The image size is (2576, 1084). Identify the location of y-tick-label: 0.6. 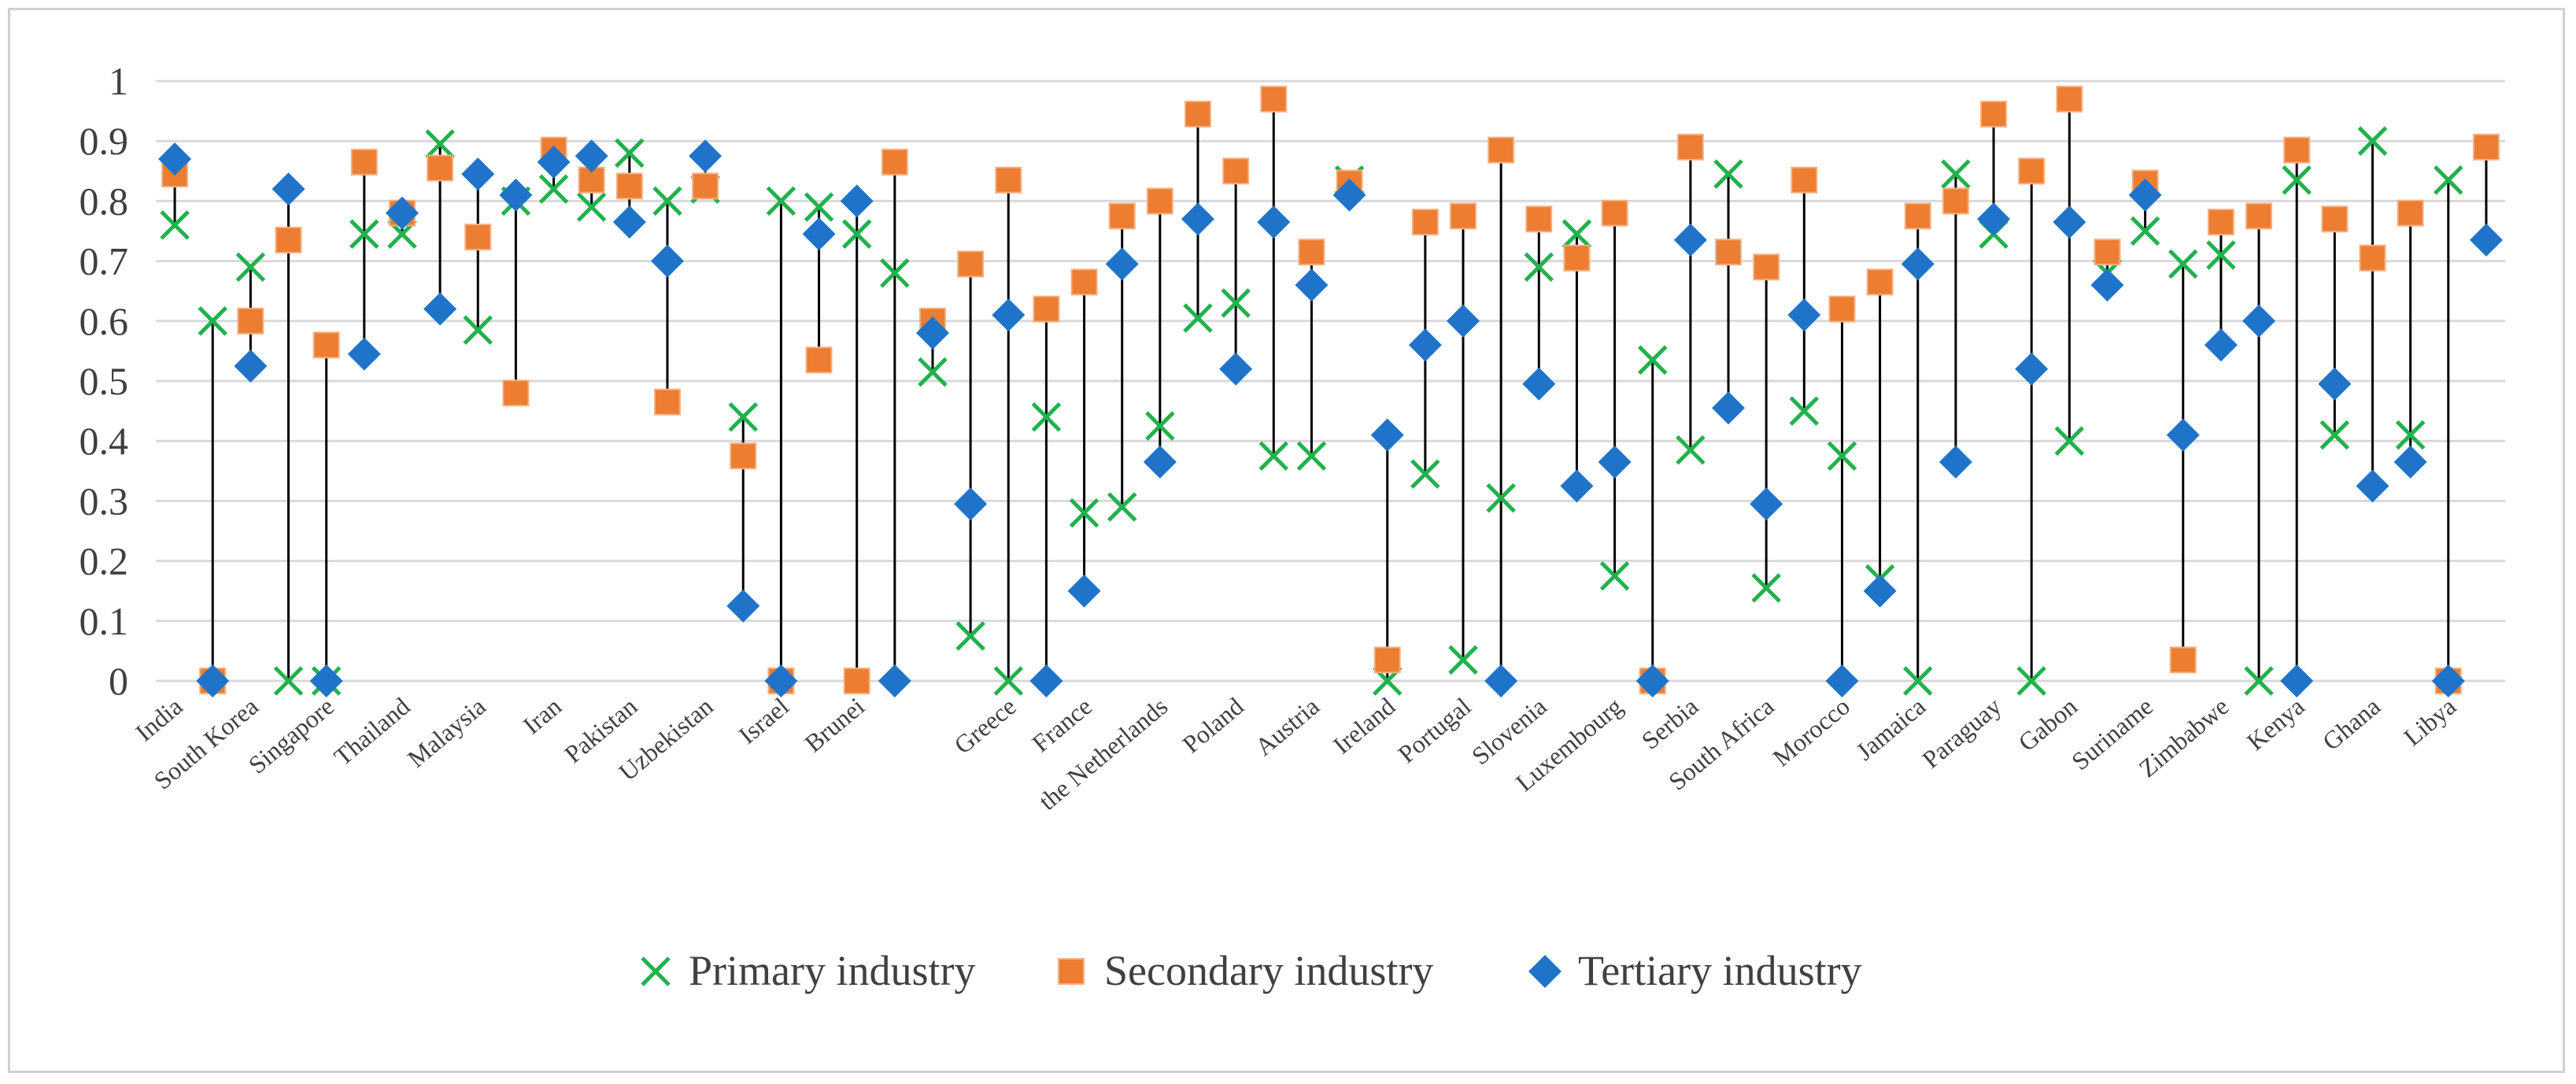
(104, 321).